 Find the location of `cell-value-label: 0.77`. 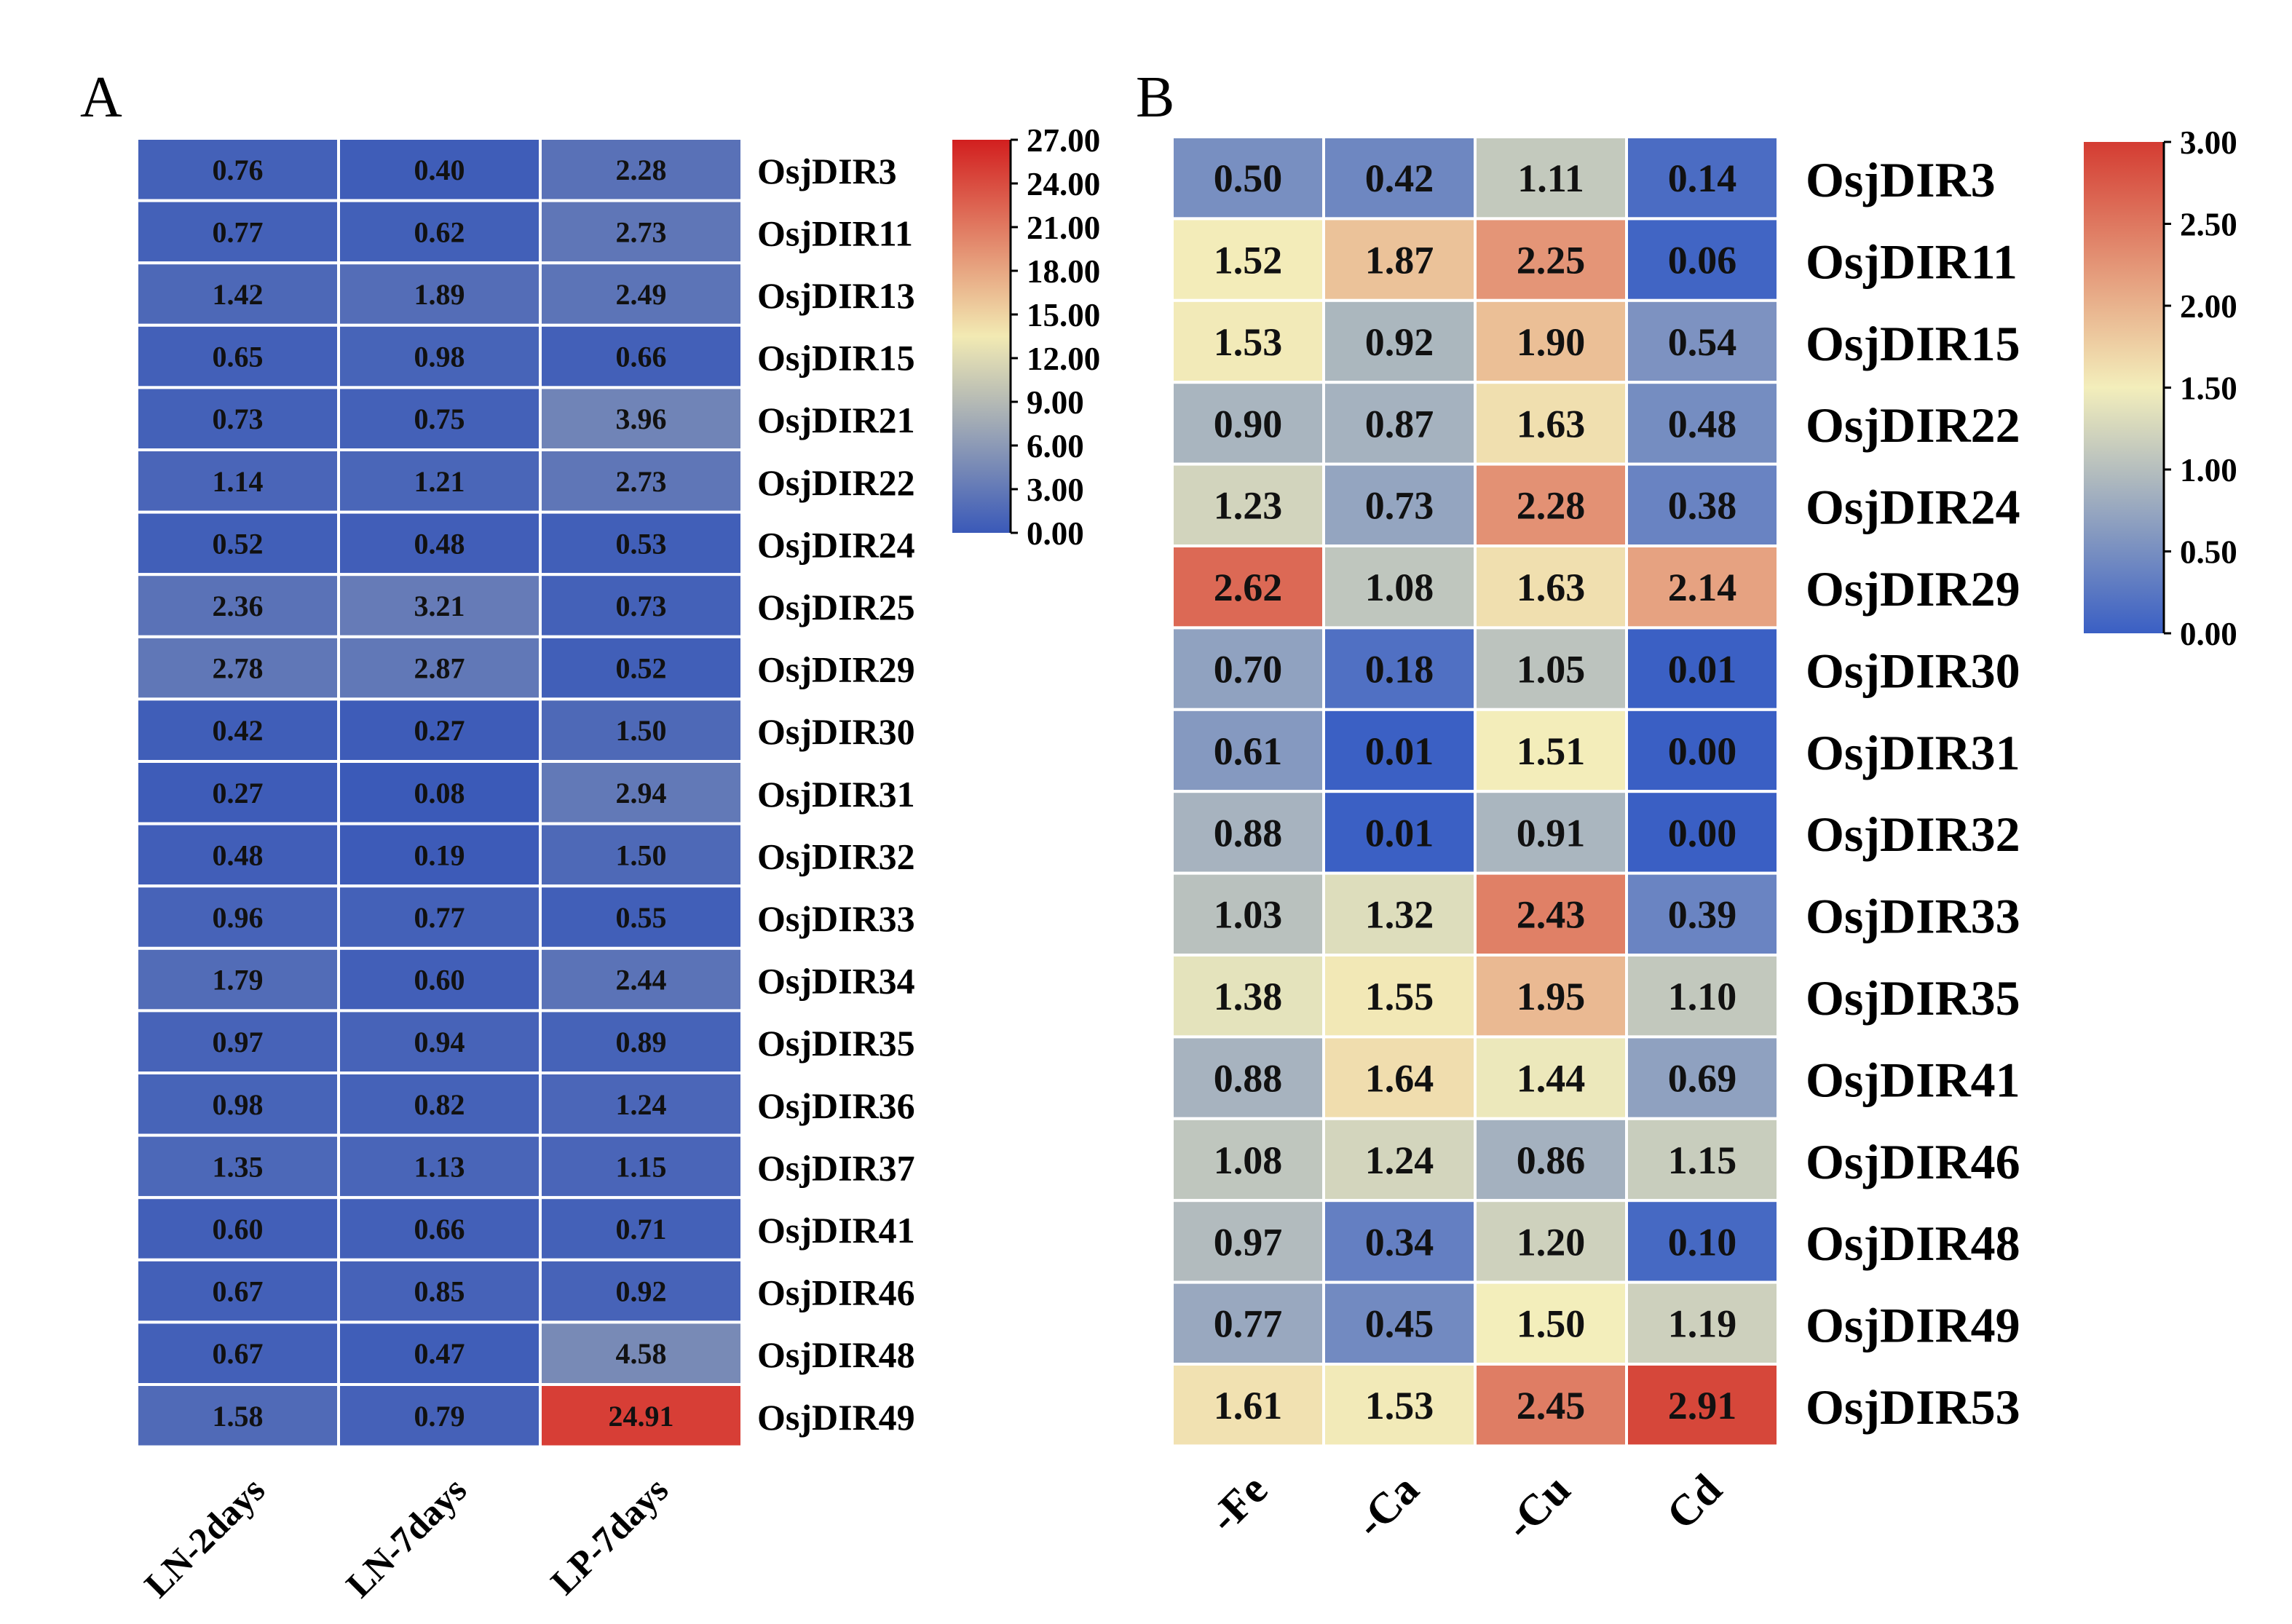

cell-value-label: 0.77 is located at coordinates (1248, 1324).